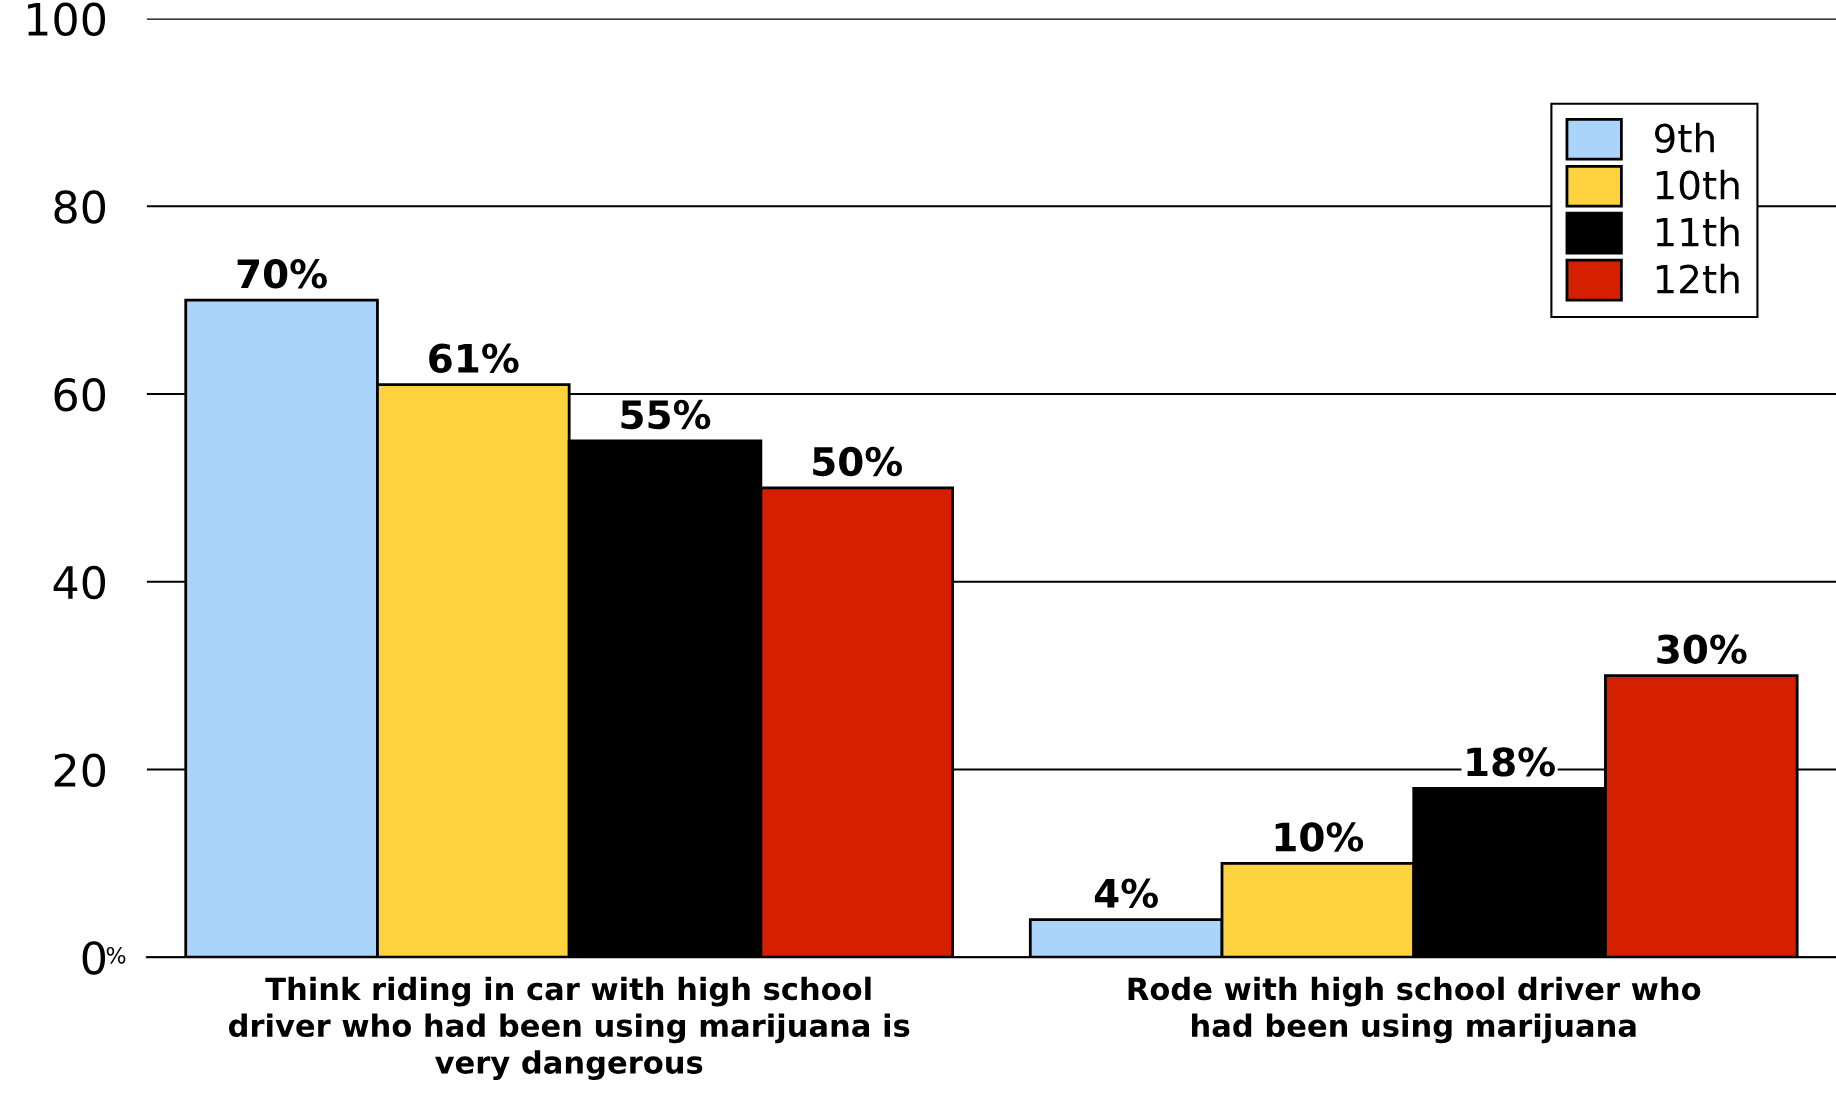 The width and height of the screenshot is (1836, 1094). Describe the element at coordinates (474, 358) in the screenshot. I see `data-label: 61%` at that location.